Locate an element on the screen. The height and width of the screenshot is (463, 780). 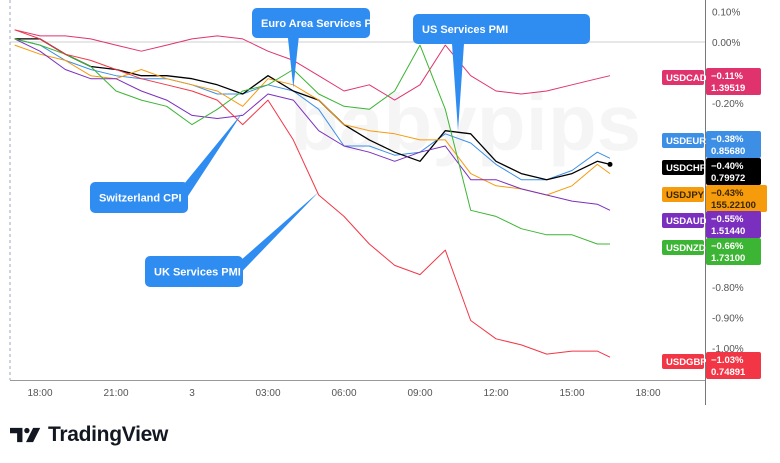
series-last-price: 155.22100 is located at coordinates (733, 205).